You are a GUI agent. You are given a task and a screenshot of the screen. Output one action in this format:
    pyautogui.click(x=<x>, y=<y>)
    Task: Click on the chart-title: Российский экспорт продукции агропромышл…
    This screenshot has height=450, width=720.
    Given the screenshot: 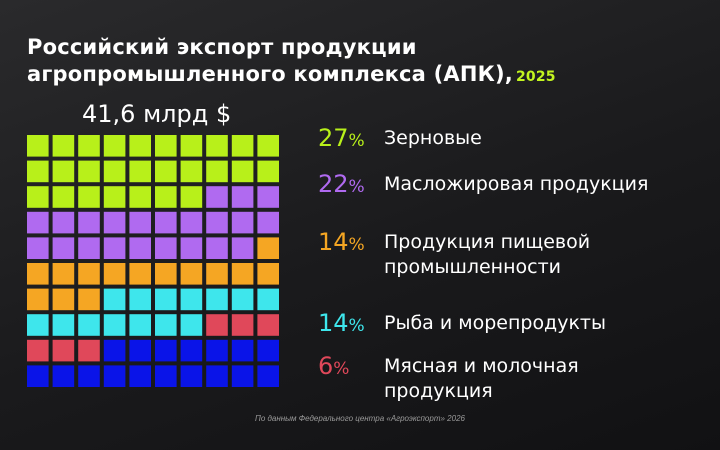 What is the action you would take?
    pyautogui.click(x=357, y=62)
    